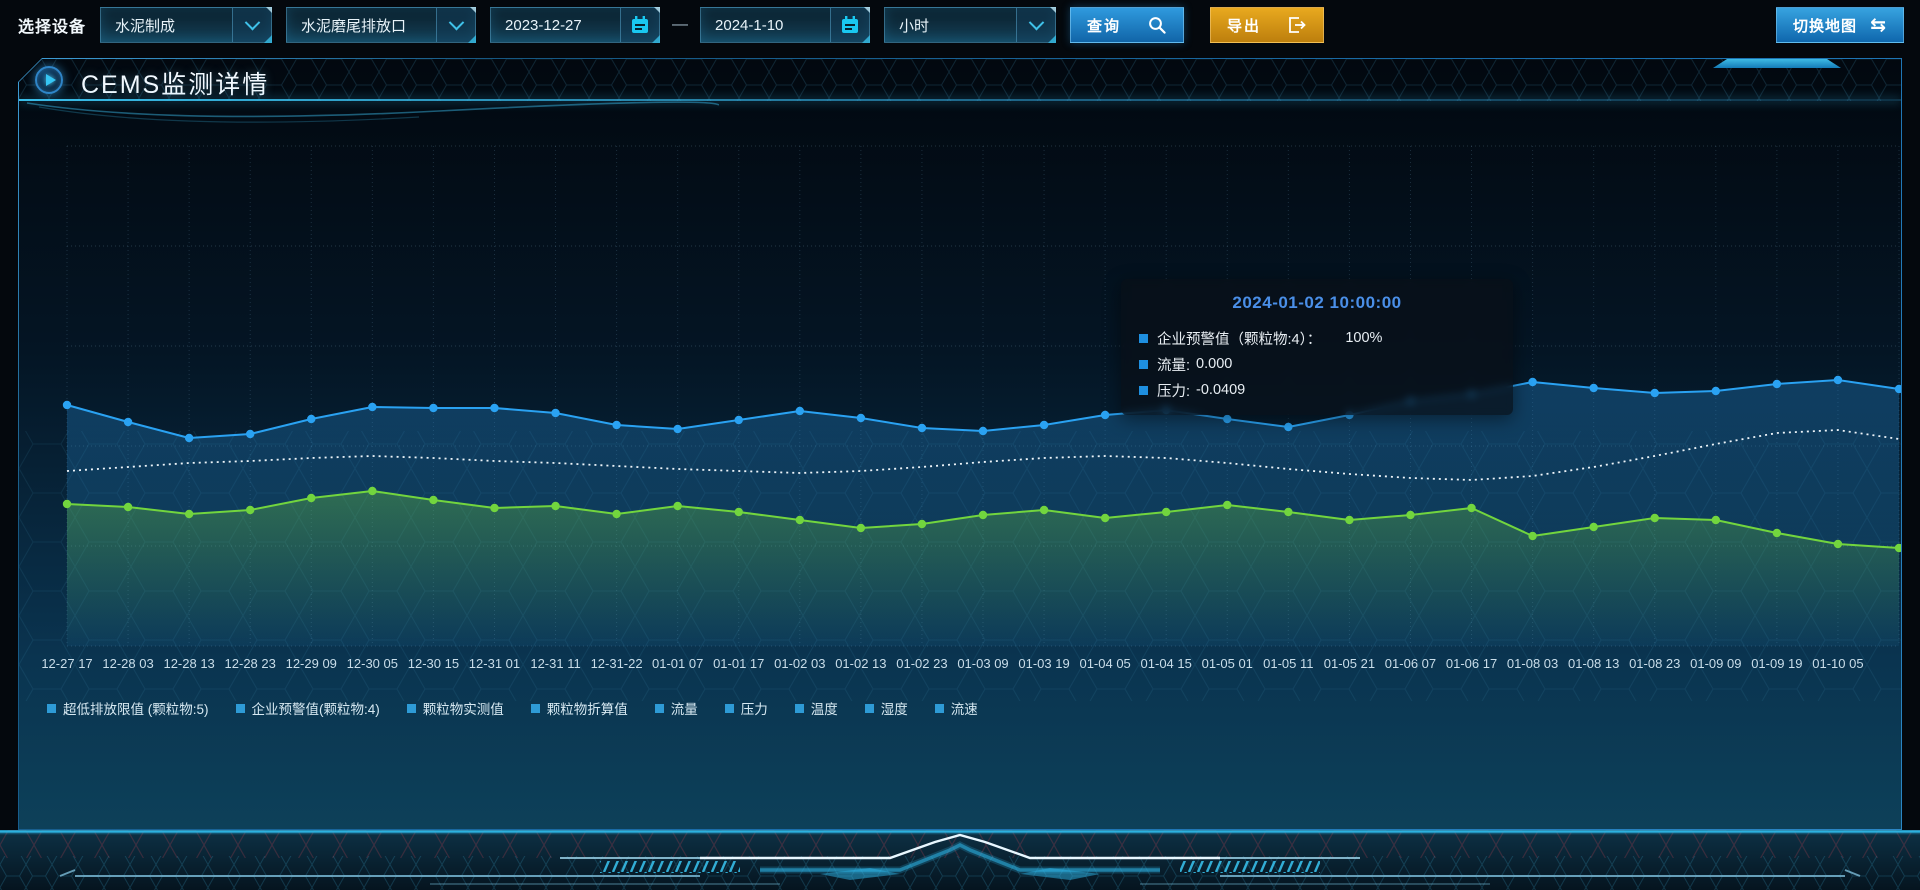 Image resolution: width=1920 pixels, height=890 pixels. Describe the element at coordinates (1104, 26) in the screenshot. I see `query-button-label: 查询` at that location.